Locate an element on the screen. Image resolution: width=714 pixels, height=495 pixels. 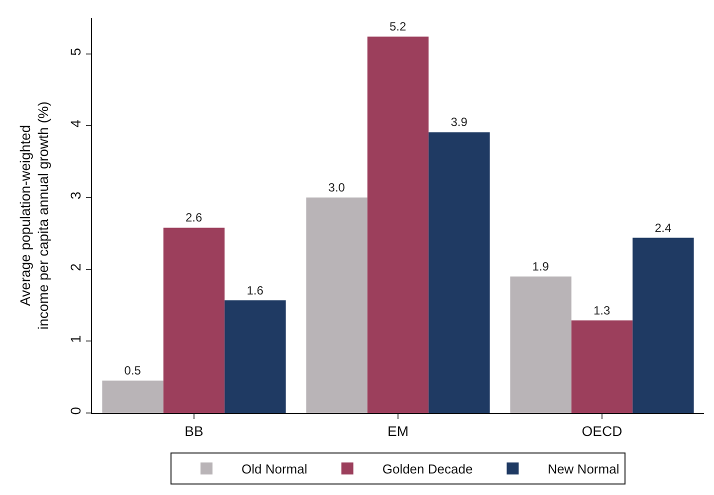
data-label: 3.0 is located at coordinates (337, 187).